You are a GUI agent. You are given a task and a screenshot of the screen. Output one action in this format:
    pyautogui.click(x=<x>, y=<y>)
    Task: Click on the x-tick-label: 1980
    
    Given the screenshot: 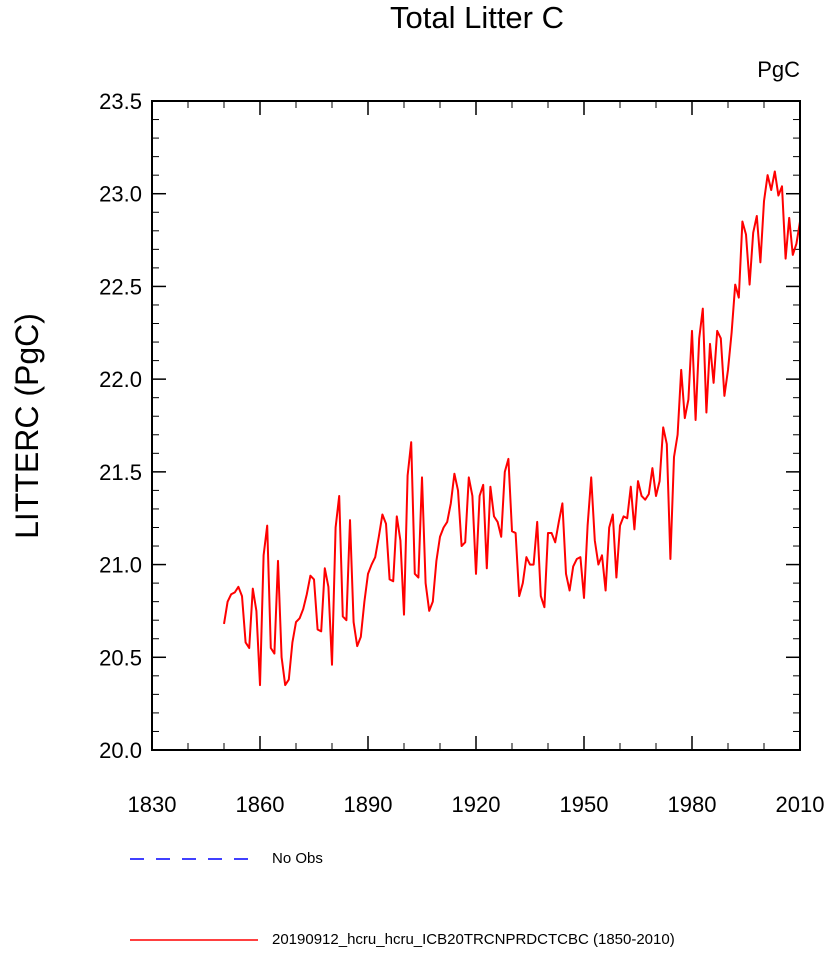 What is the action you would take?
    pyautogui.click(x=692, y=804)
    